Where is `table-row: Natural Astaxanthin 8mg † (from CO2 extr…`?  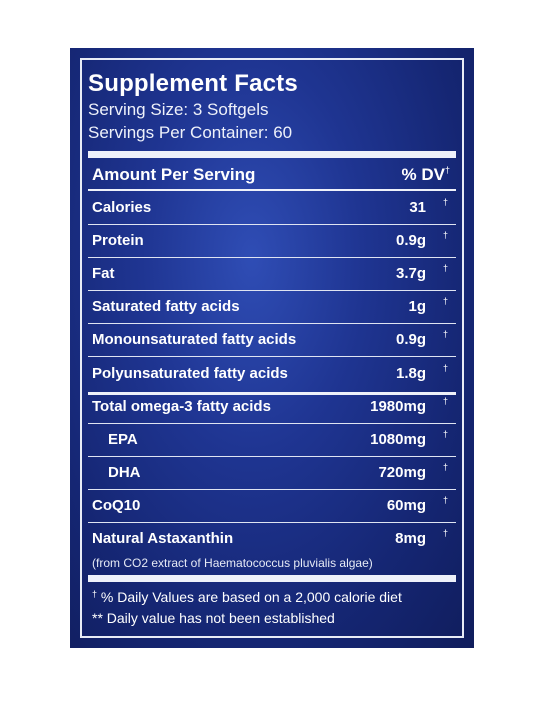 table-row: Natural Astaxanthin 8mg † (from CO2 extr… is located at coordinates (273, 548).